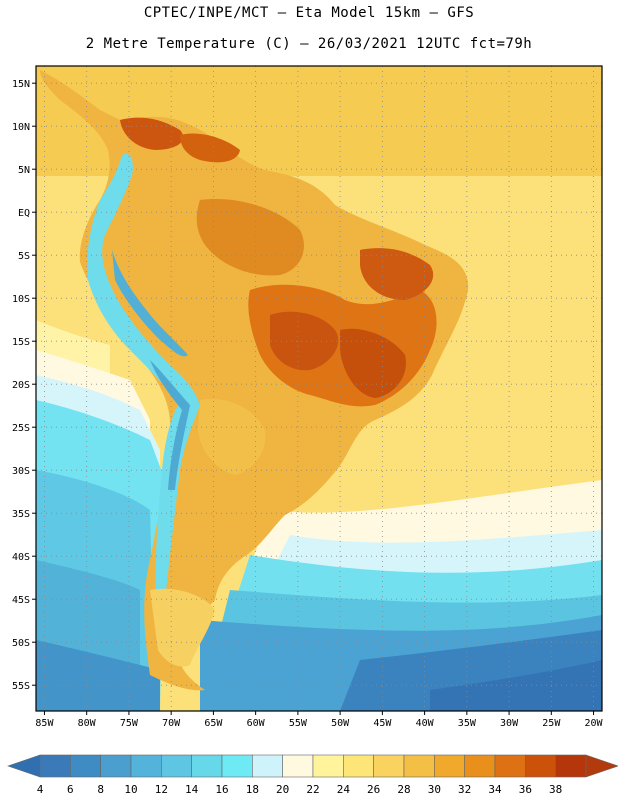  What do you see at coordinates (130, 789) in the screenshot?
I see `colorbar-label: 10` at bounding box center [130, 789].